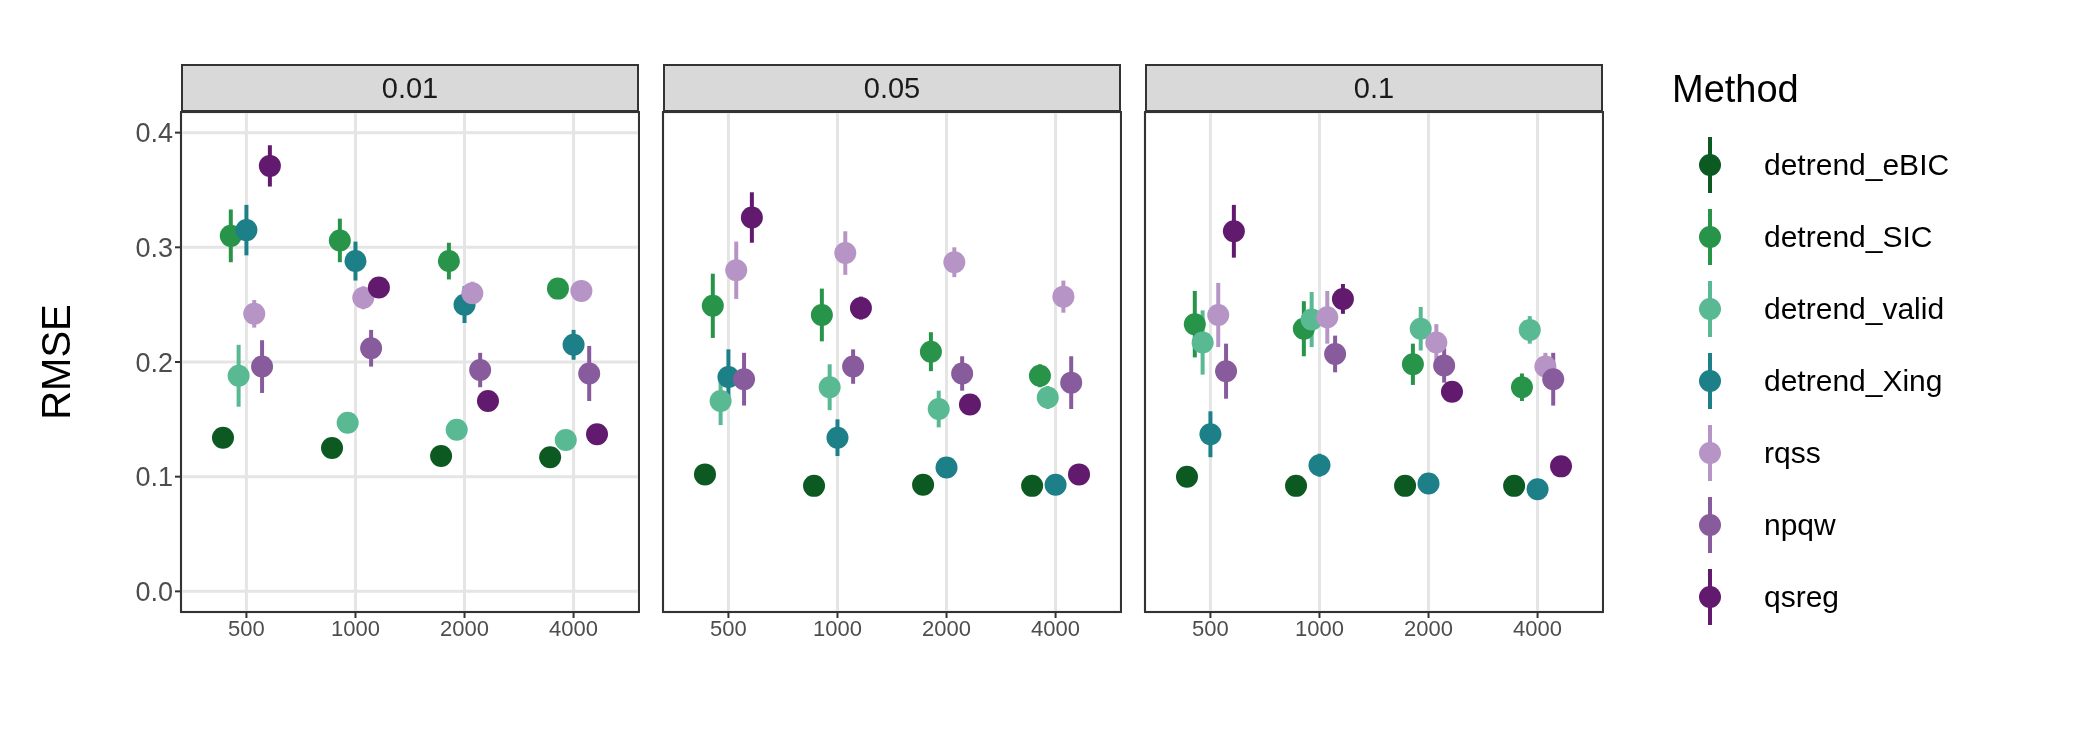  What do you see at coordinates (1736, 89) in the screenshot?
I see `legend-title: Method` at bounding box center [1736, 89].